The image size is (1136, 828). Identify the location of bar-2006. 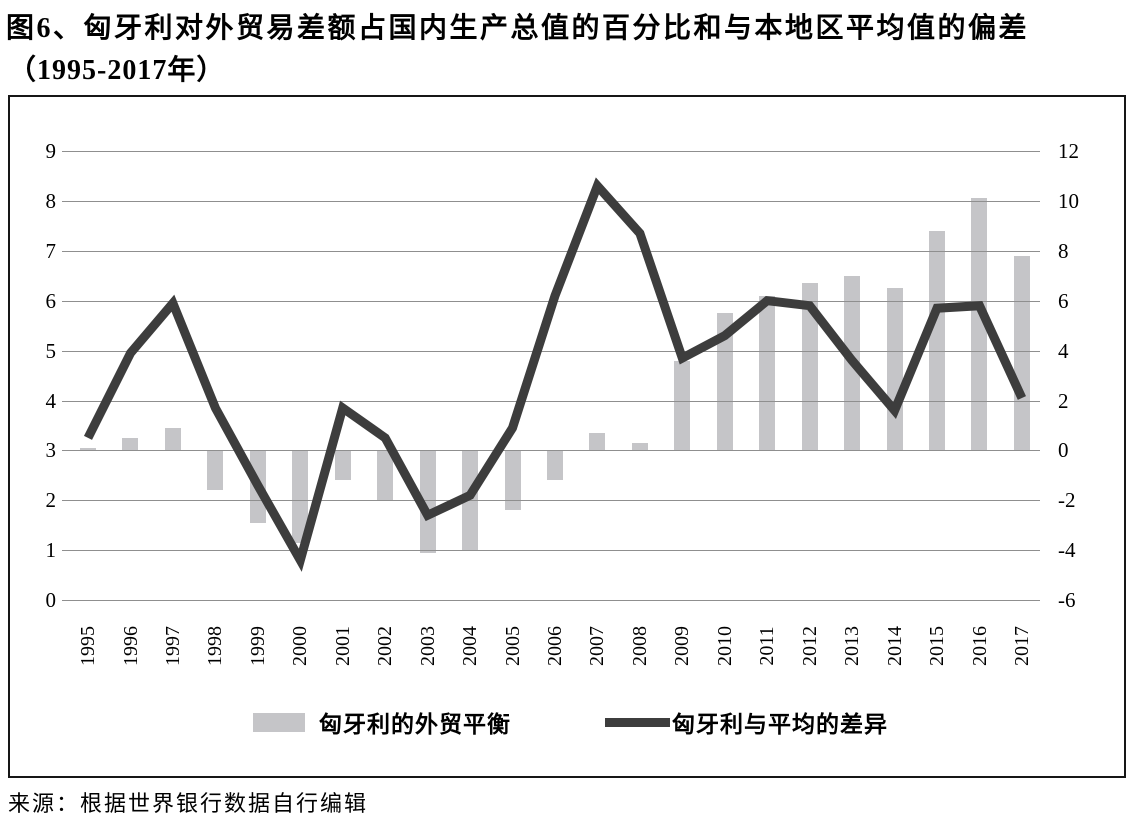
(554, 465).